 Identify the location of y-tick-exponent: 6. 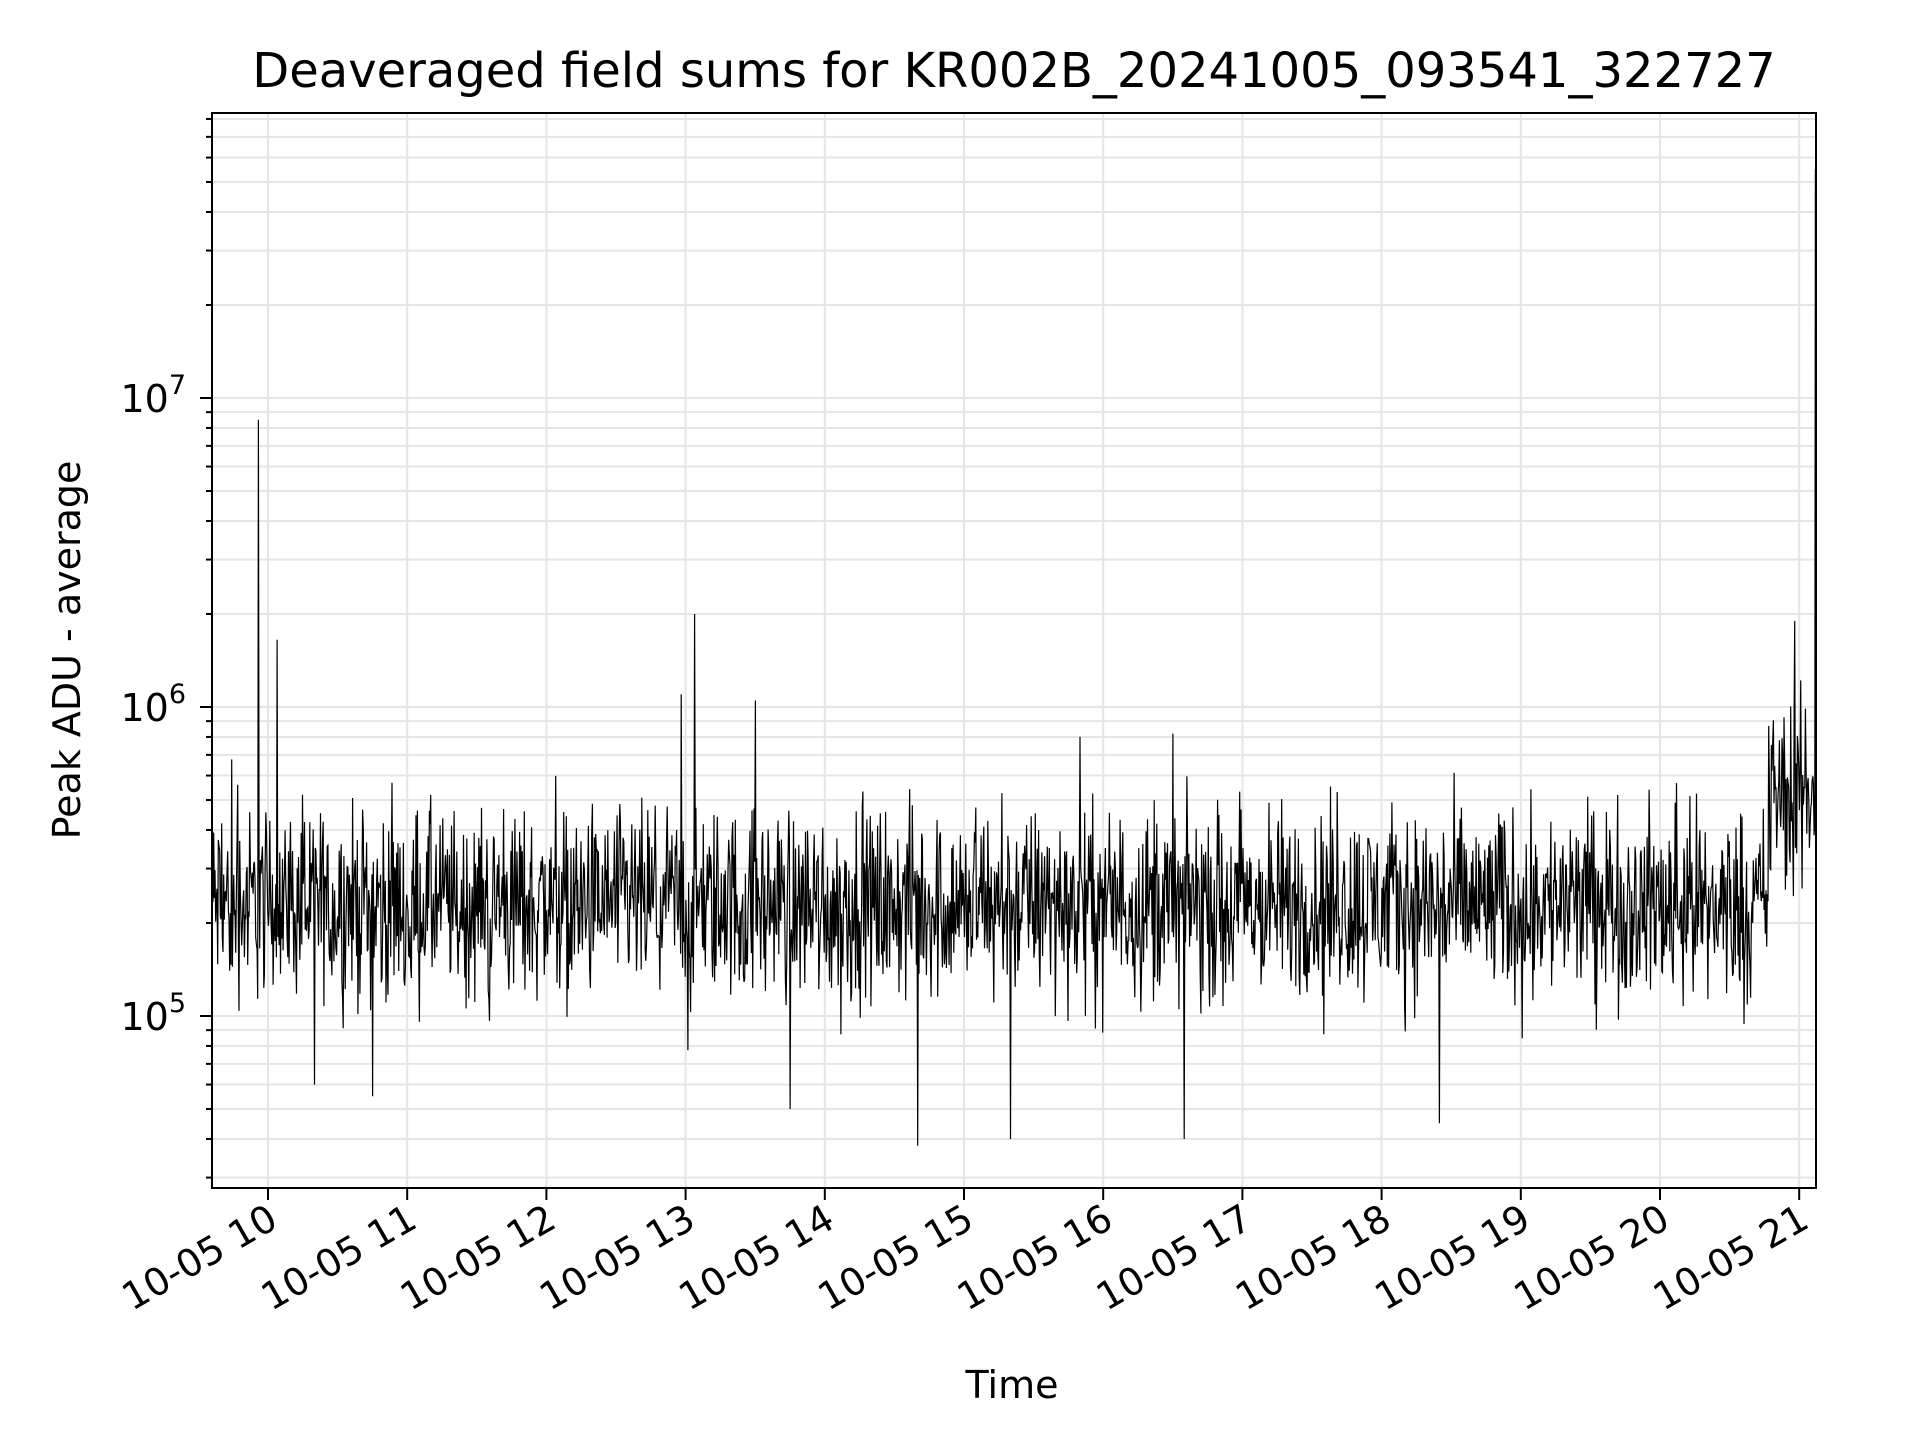
(177, 694).